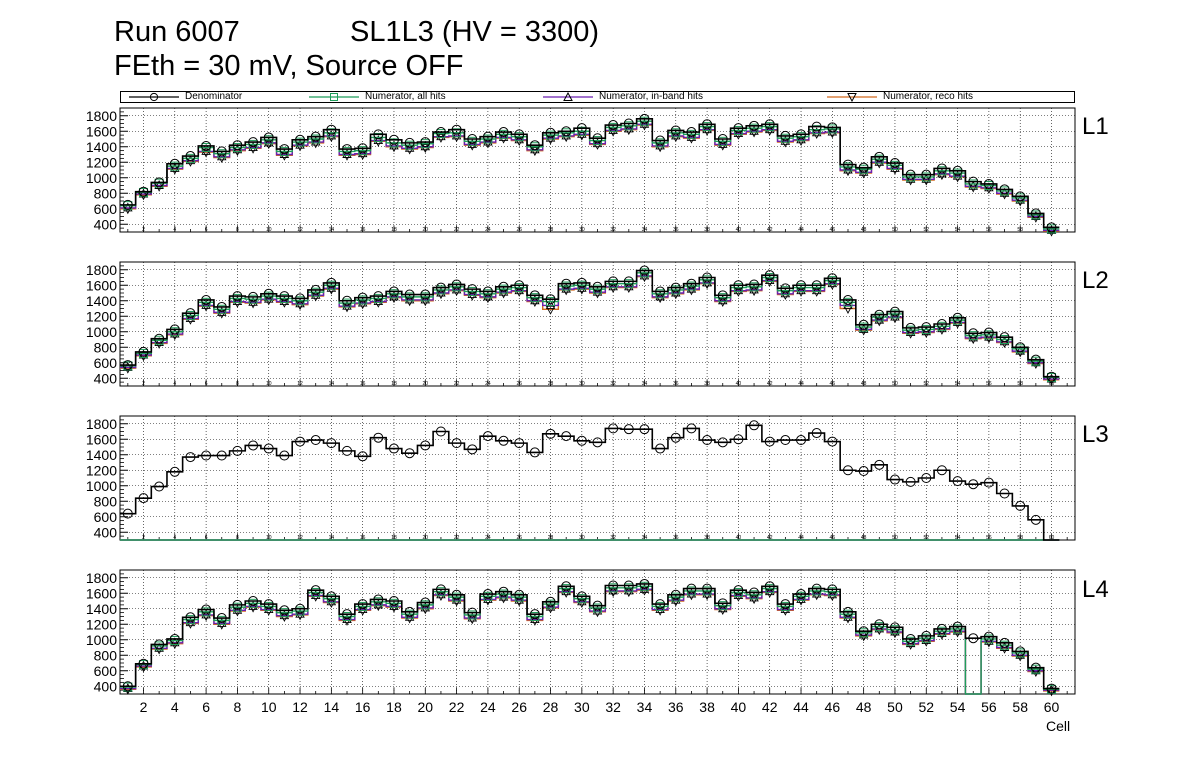  What do you see at coordinates (175, 707) in the screenshot?
I see `x-tick-label: 4` at bounding box center [175, 707].